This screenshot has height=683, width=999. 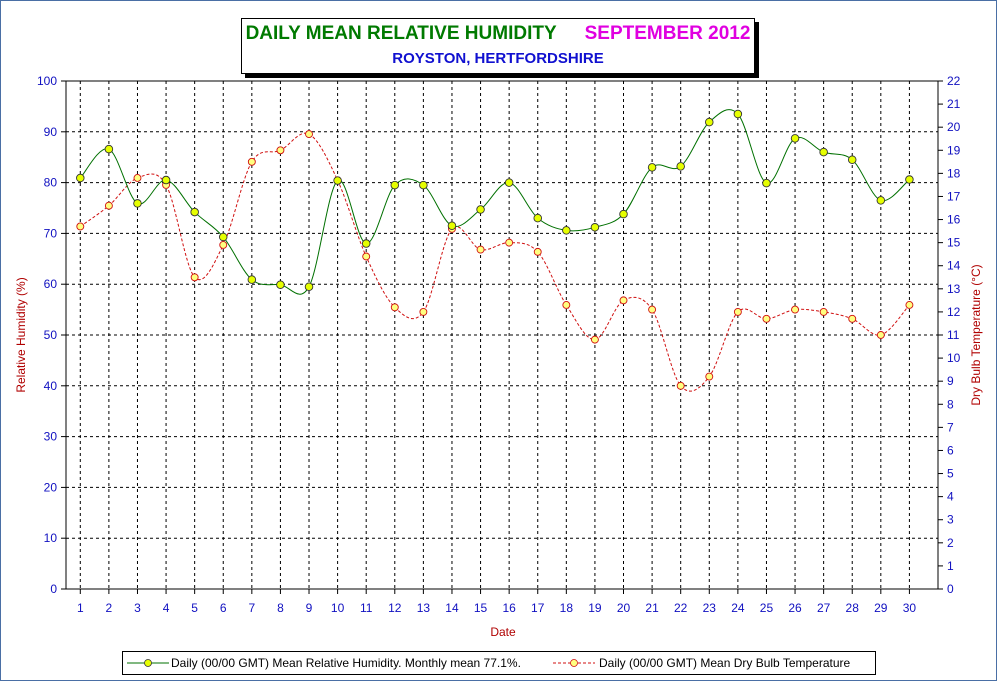 I want to click on x-tick-label: 17, so click(x=538, y=608).